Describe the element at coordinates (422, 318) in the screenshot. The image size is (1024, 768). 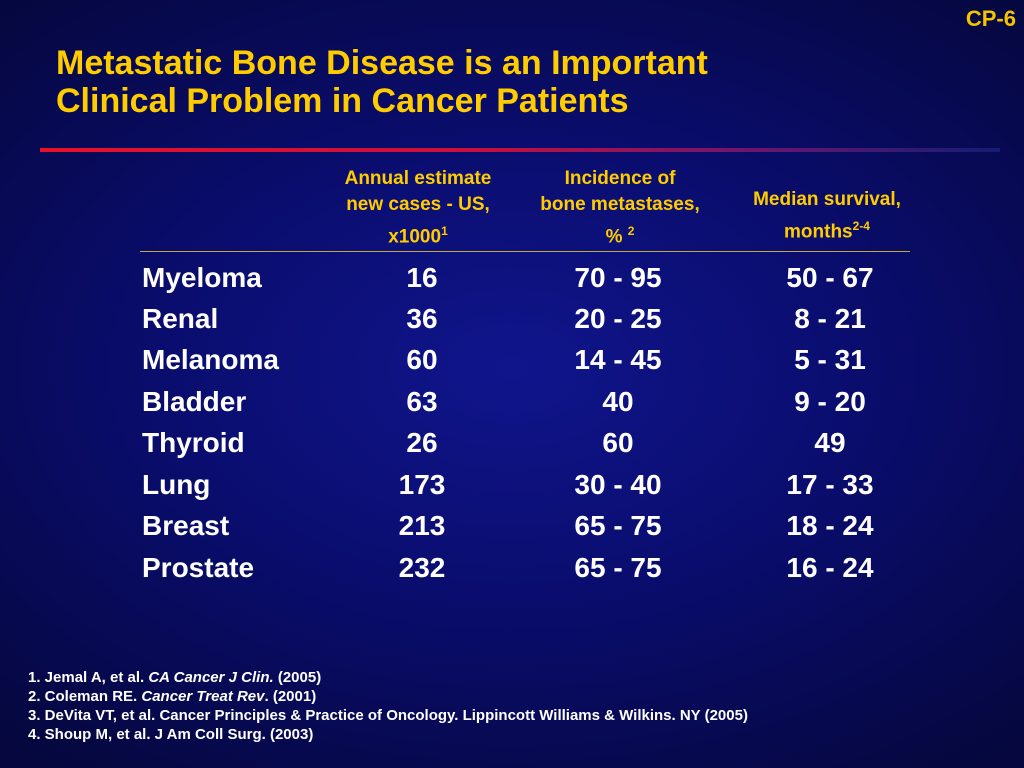
I see `annual-cases: 36` at that location.